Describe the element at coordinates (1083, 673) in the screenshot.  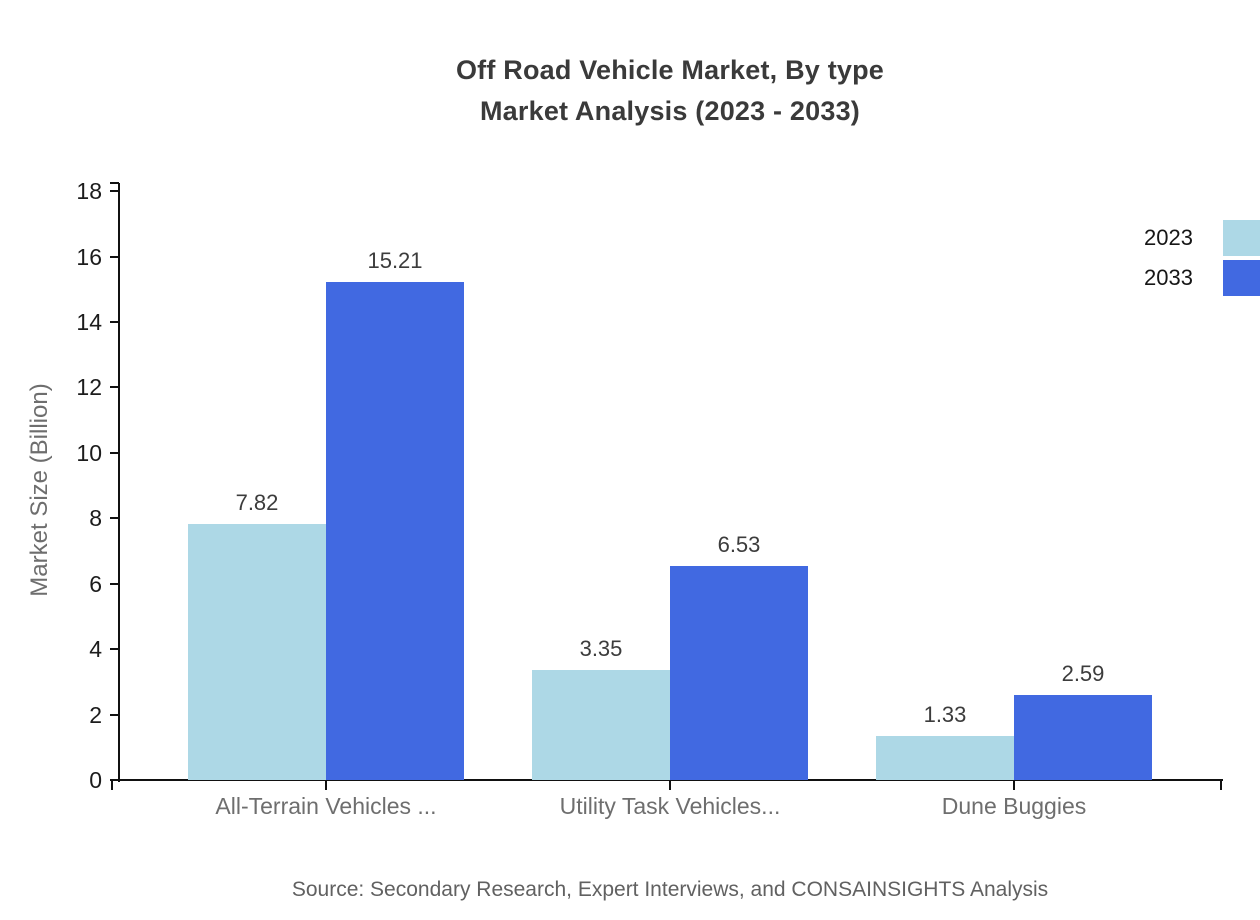
I see `value-label-2033-2: 2.59` at that location.